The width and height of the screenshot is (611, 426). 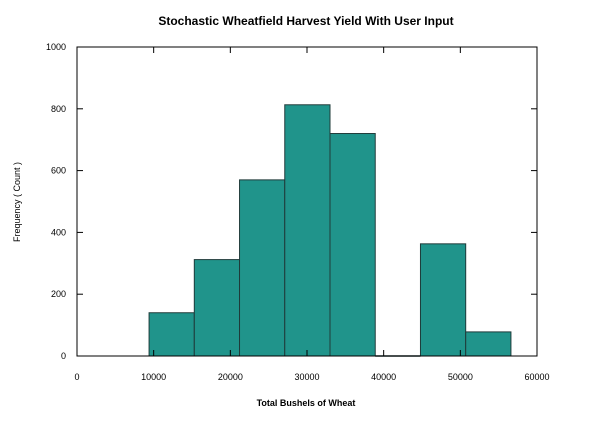 What do you see at coordinates (460, 377) in the screenshot?
I see `x-tick-label: 50000` at bounding box center [460, 377].